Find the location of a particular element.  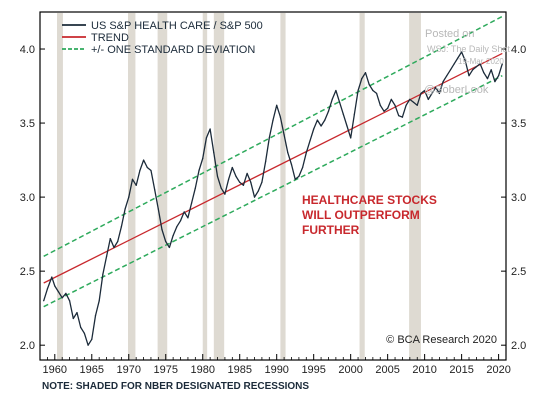

legend-label-2: +/- ONE STANDARD DEVIATION is located at coordinates (173, 50).